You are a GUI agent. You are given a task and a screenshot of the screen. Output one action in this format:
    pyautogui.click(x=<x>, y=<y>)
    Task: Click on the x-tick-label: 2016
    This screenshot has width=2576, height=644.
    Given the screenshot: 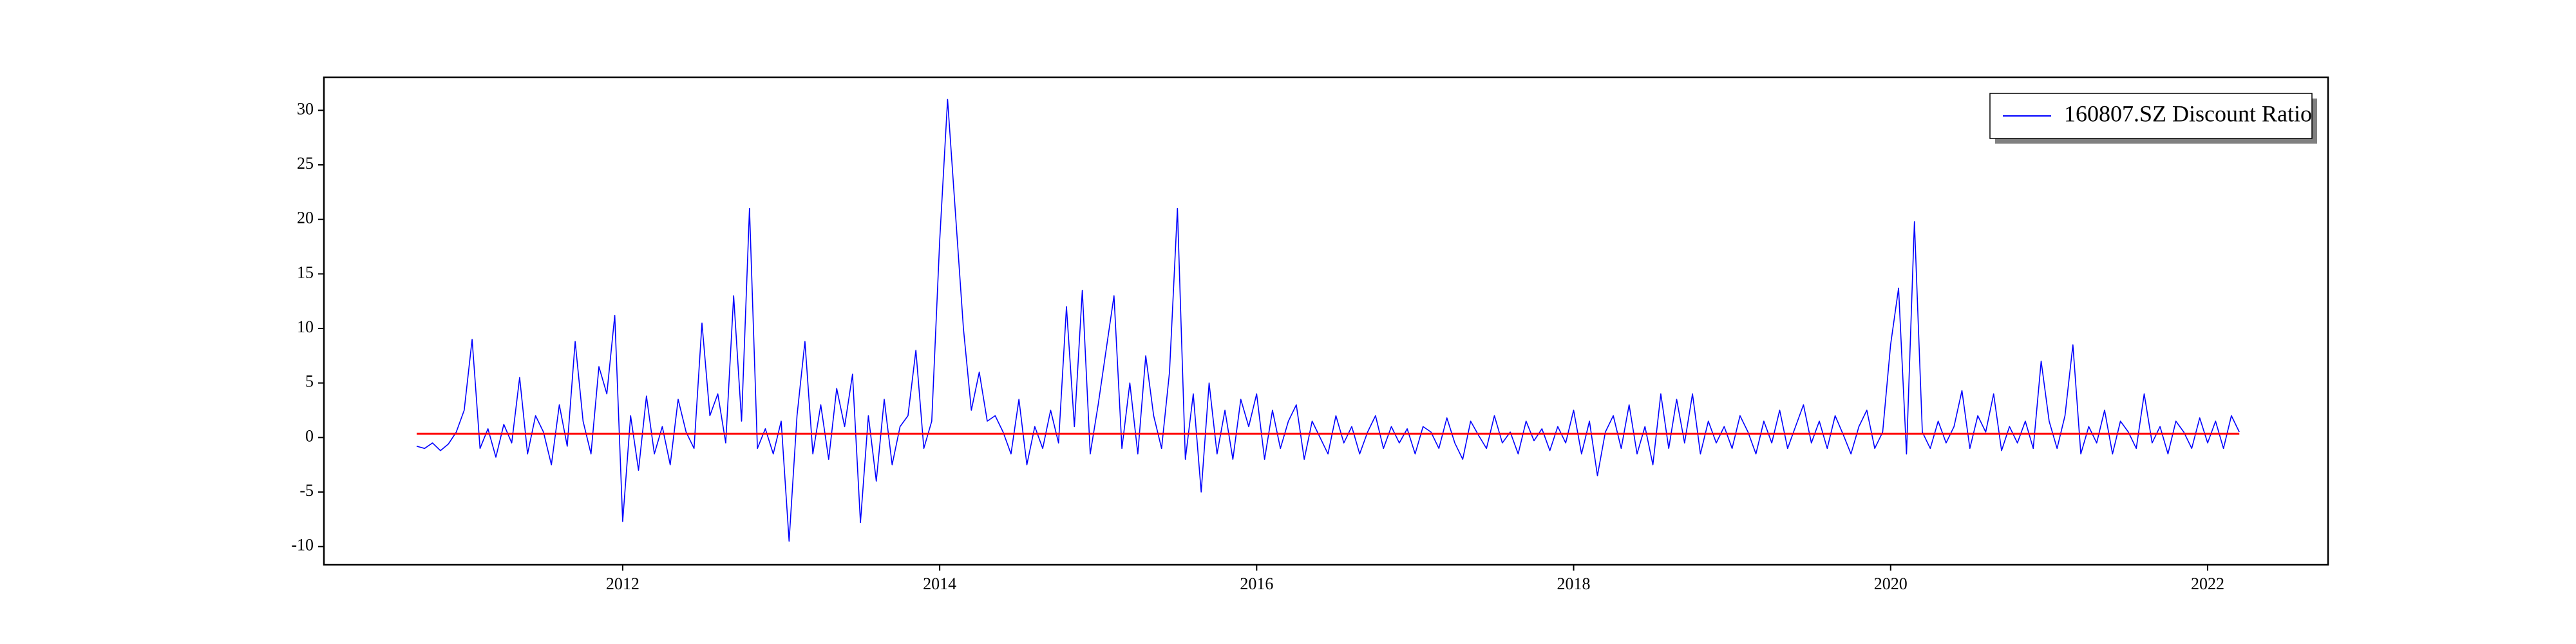 What is the action you would take?
    pyautogui.click(x=1256, y=583)
    